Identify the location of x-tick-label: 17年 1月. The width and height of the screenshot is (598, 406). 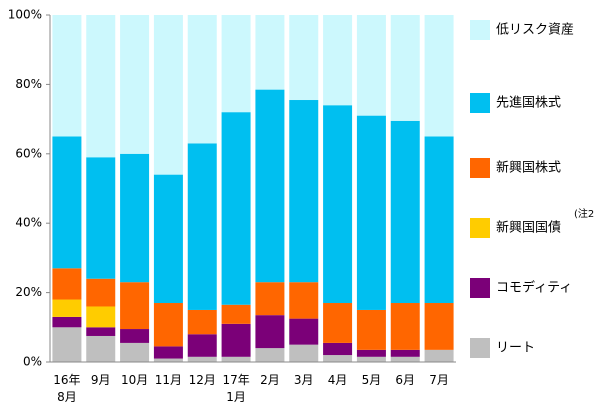
(235, 388).